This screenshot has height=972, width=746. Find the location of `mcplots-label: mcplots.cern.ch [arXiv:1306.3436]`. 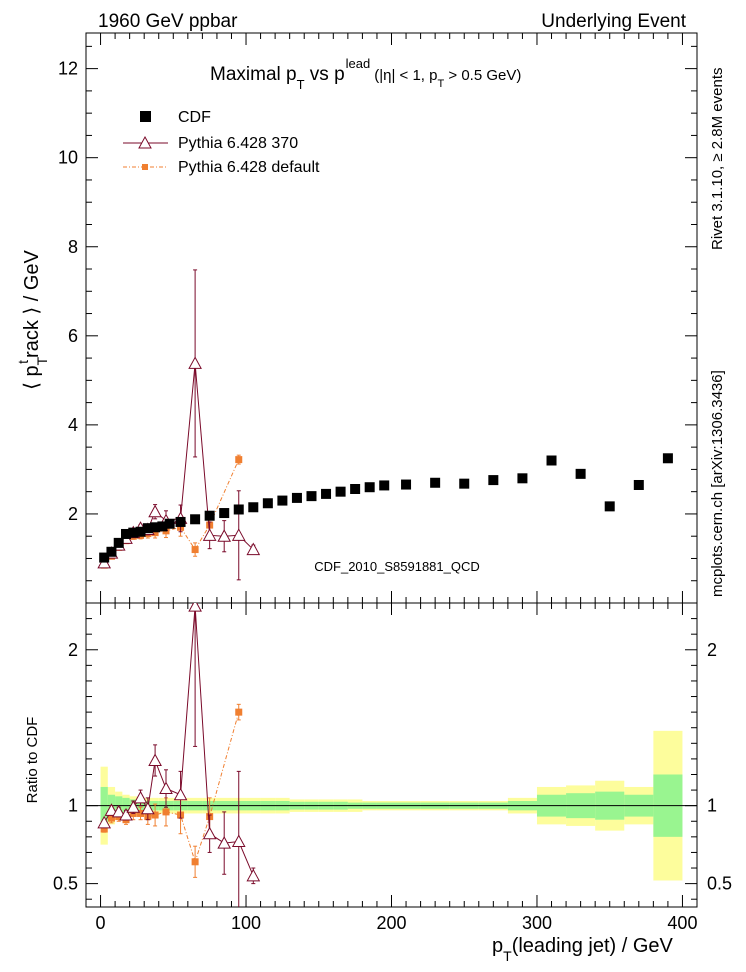

mcplots-label: mcplots.cern.ch [arXiv:1306.3436] is located at coordinates (717, 483).